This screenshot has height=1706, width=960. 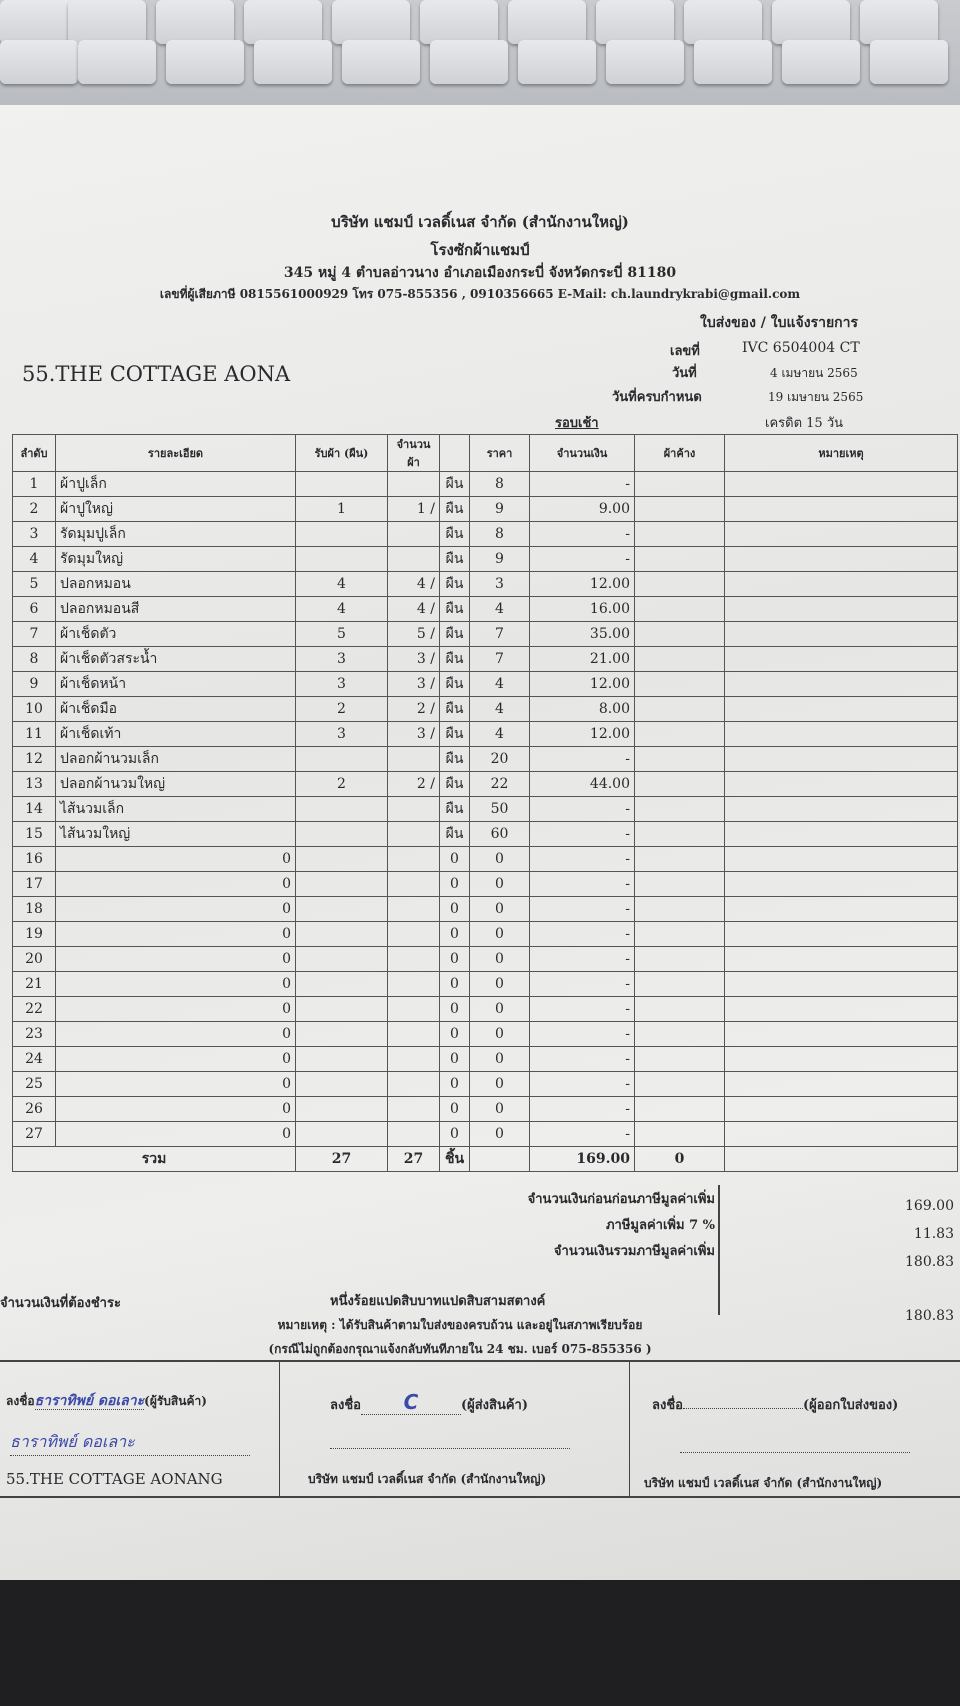 What do you see at coordinates (454, 1159) in the screenshot?
I see `total-unit: ชิ้น` at bounding box center [454, 1159].